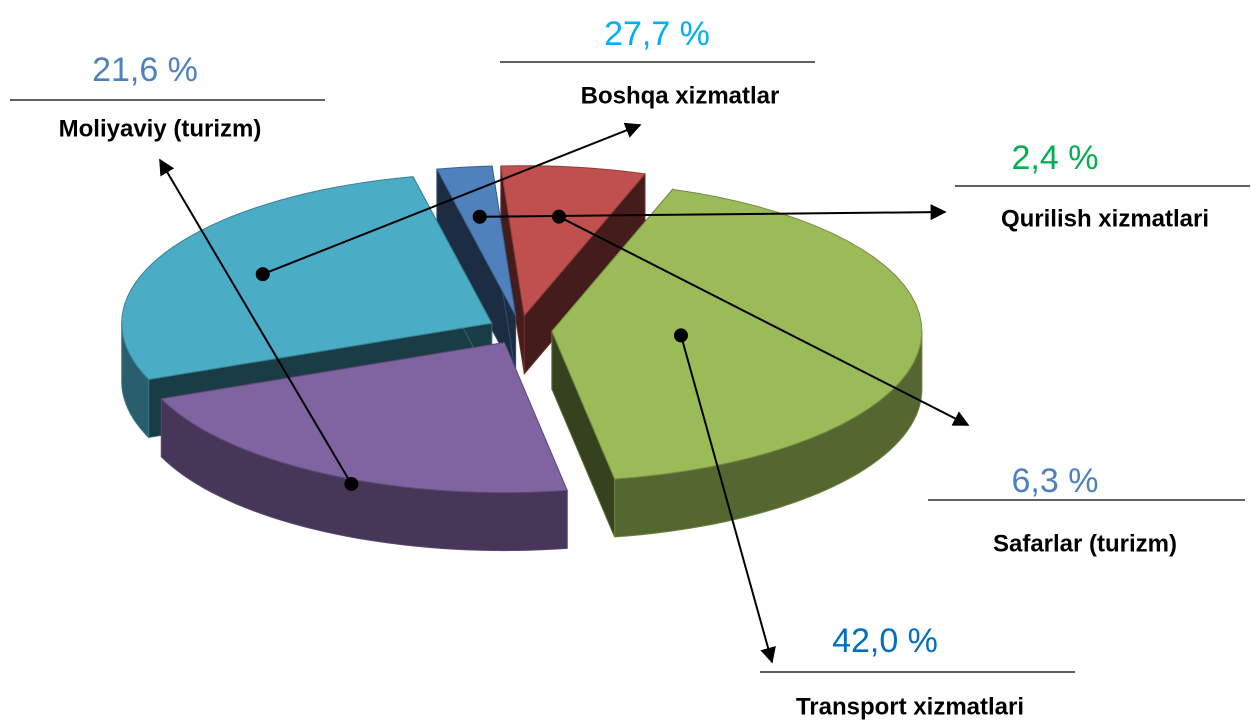  I want to click on category-label: Safarlar (turizm), so click(1085, 543).